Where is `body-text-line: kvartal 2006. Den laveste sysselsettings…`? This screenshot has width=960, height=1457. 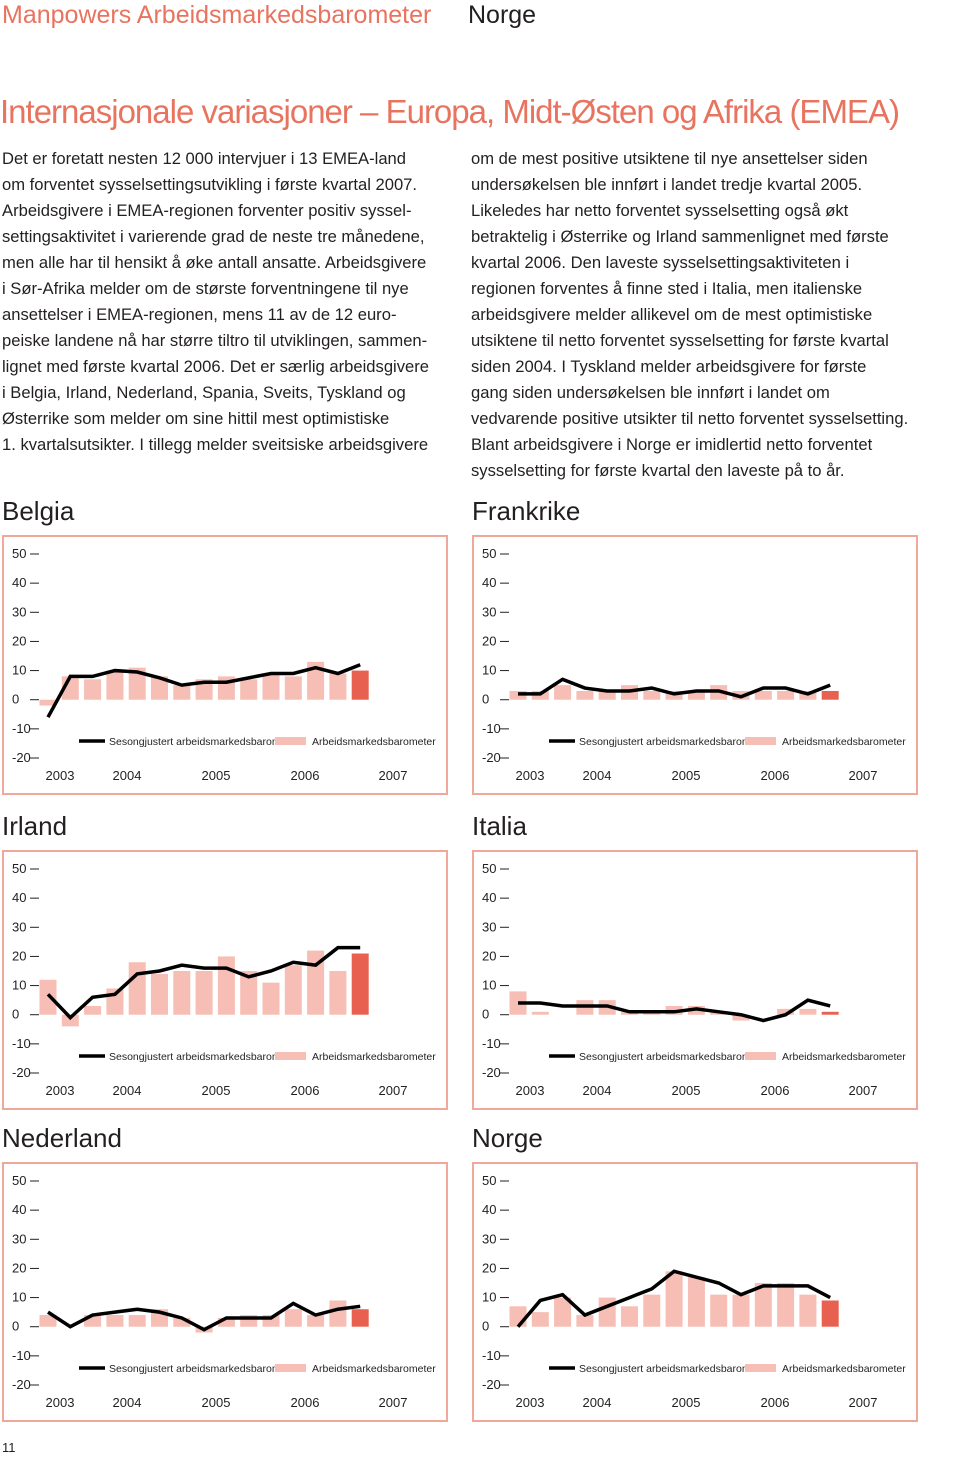
body-text-line: kvartal 2006. Den laveste sysselsettings… is located at coordinates (660, 262).